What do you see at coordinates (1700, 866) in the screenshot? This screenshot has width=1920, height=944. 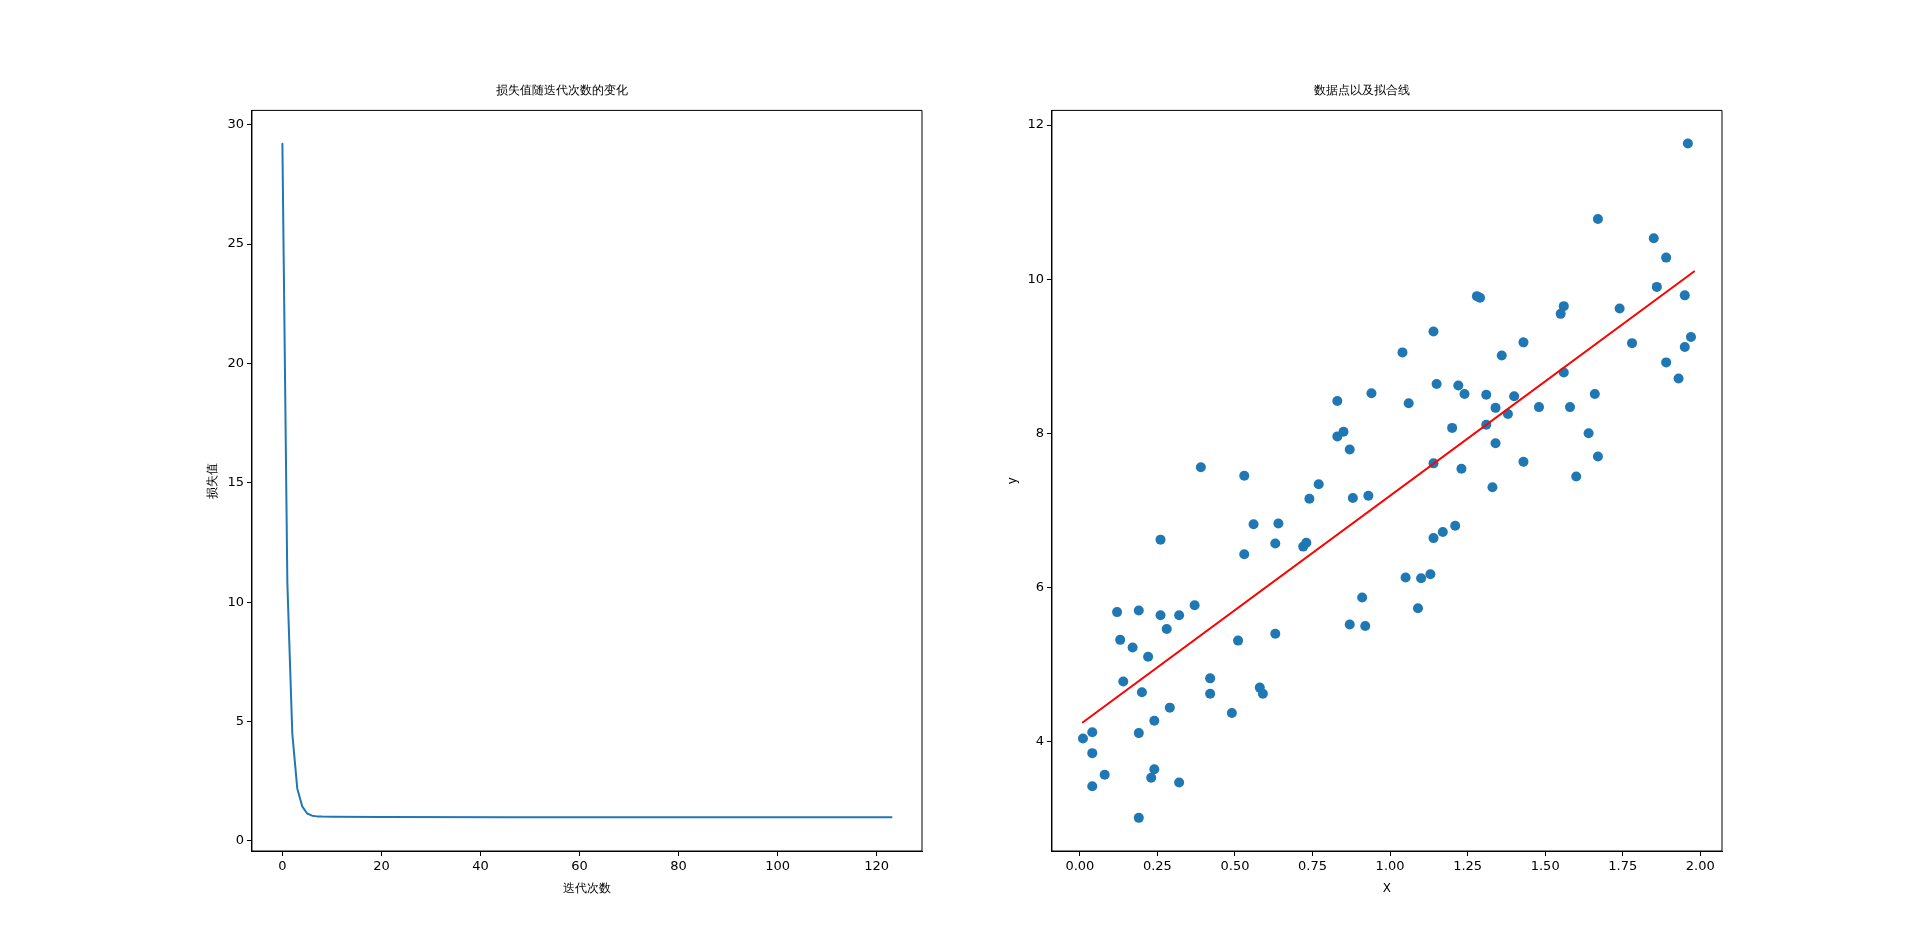 I see `x-tick-label: 2.00` at bounding box center [1700, 866].